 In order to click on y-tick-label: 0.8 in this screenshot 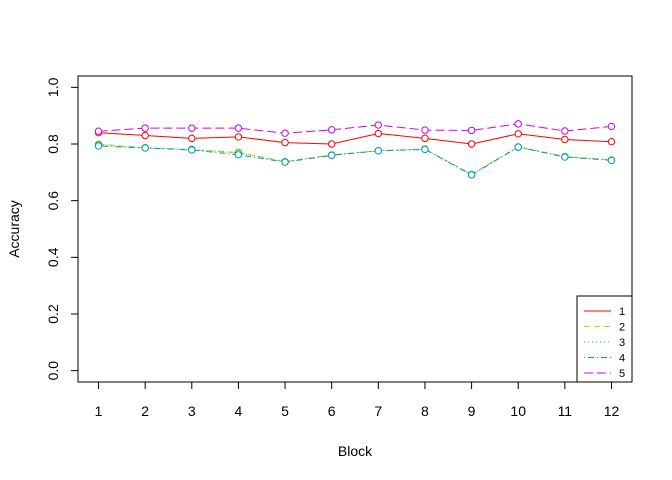, I will do `click(53, 144)`.